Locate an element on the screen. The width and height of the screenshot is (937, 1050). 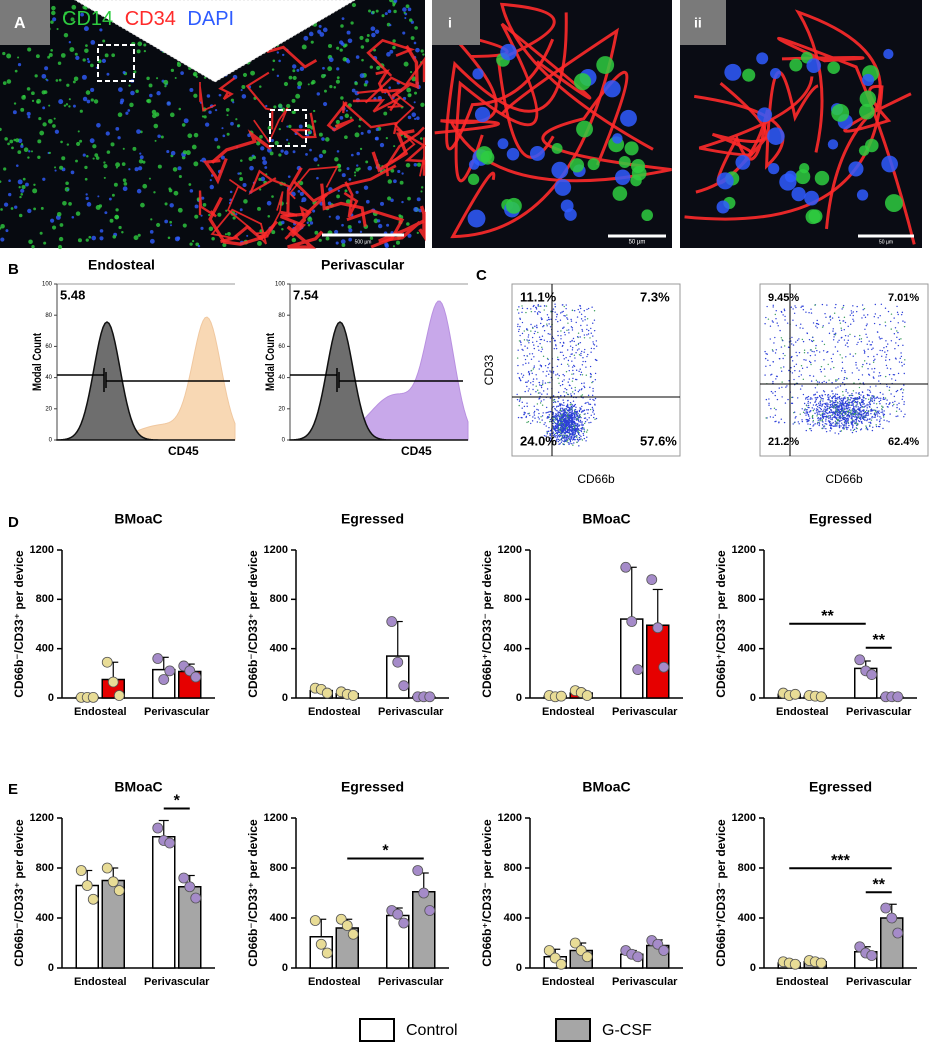
y-axis-title: CD33 is located at coordinates (489, 369).